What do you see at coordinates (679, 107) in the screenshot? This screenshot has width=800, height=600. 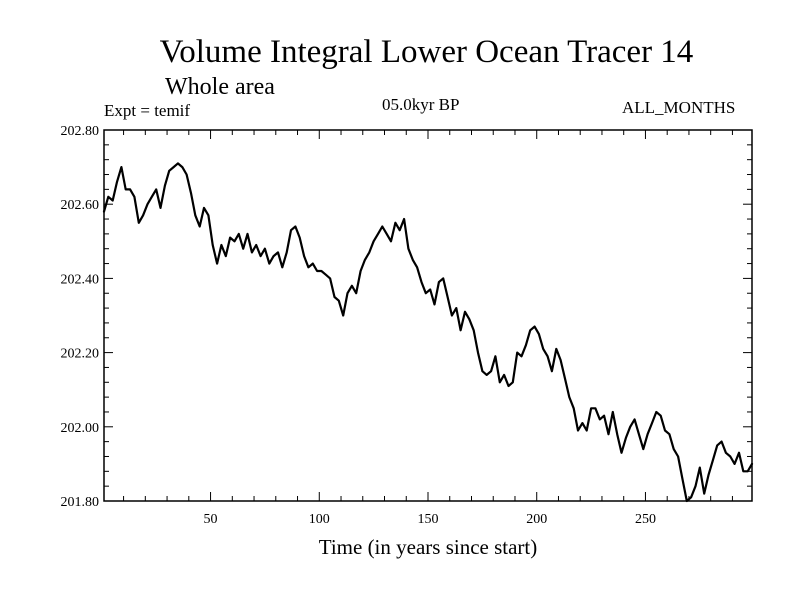 I see `months-label: ALL_MONTHS` at bounding box center [679, 107].